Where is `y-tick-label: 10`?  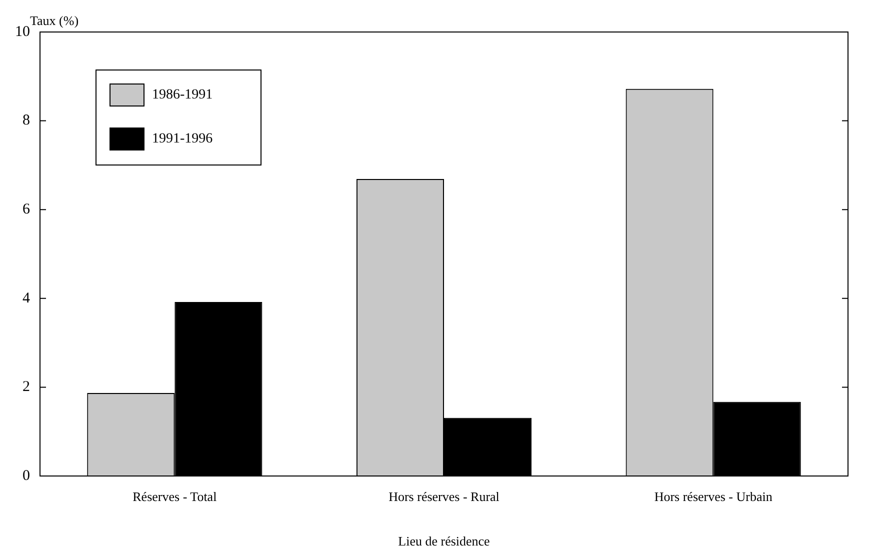
y-tick-label: 10 is located at coordinates (22, 32).